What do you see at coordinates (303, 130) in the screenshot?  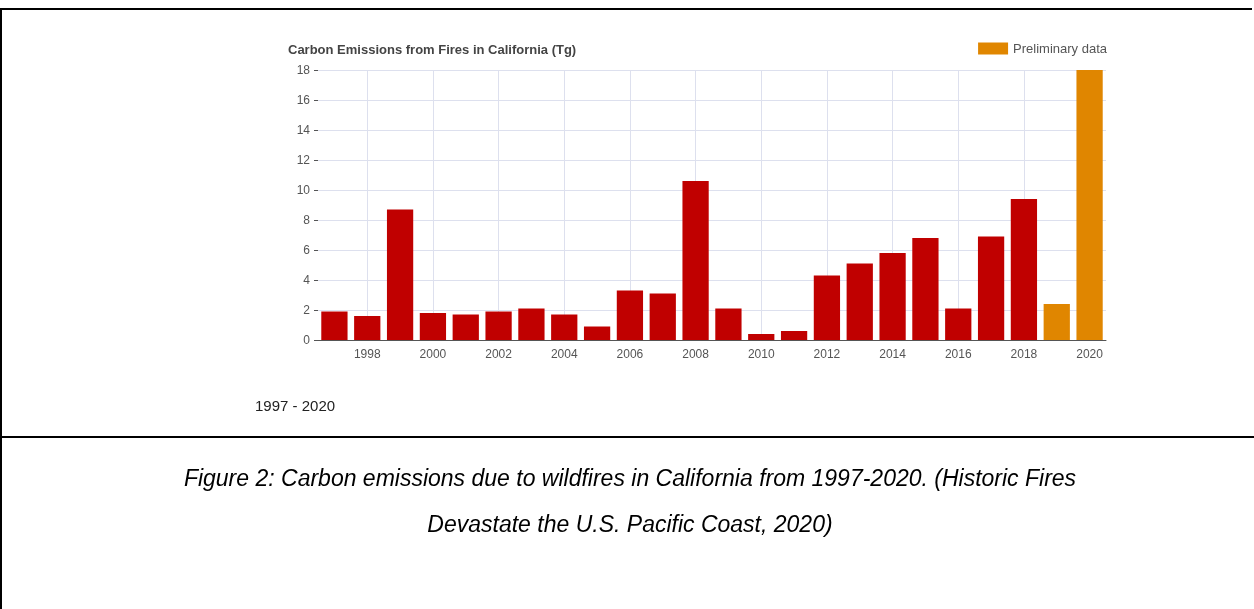 I see `y-tick-label: 14` at bounding box center [303, 130].